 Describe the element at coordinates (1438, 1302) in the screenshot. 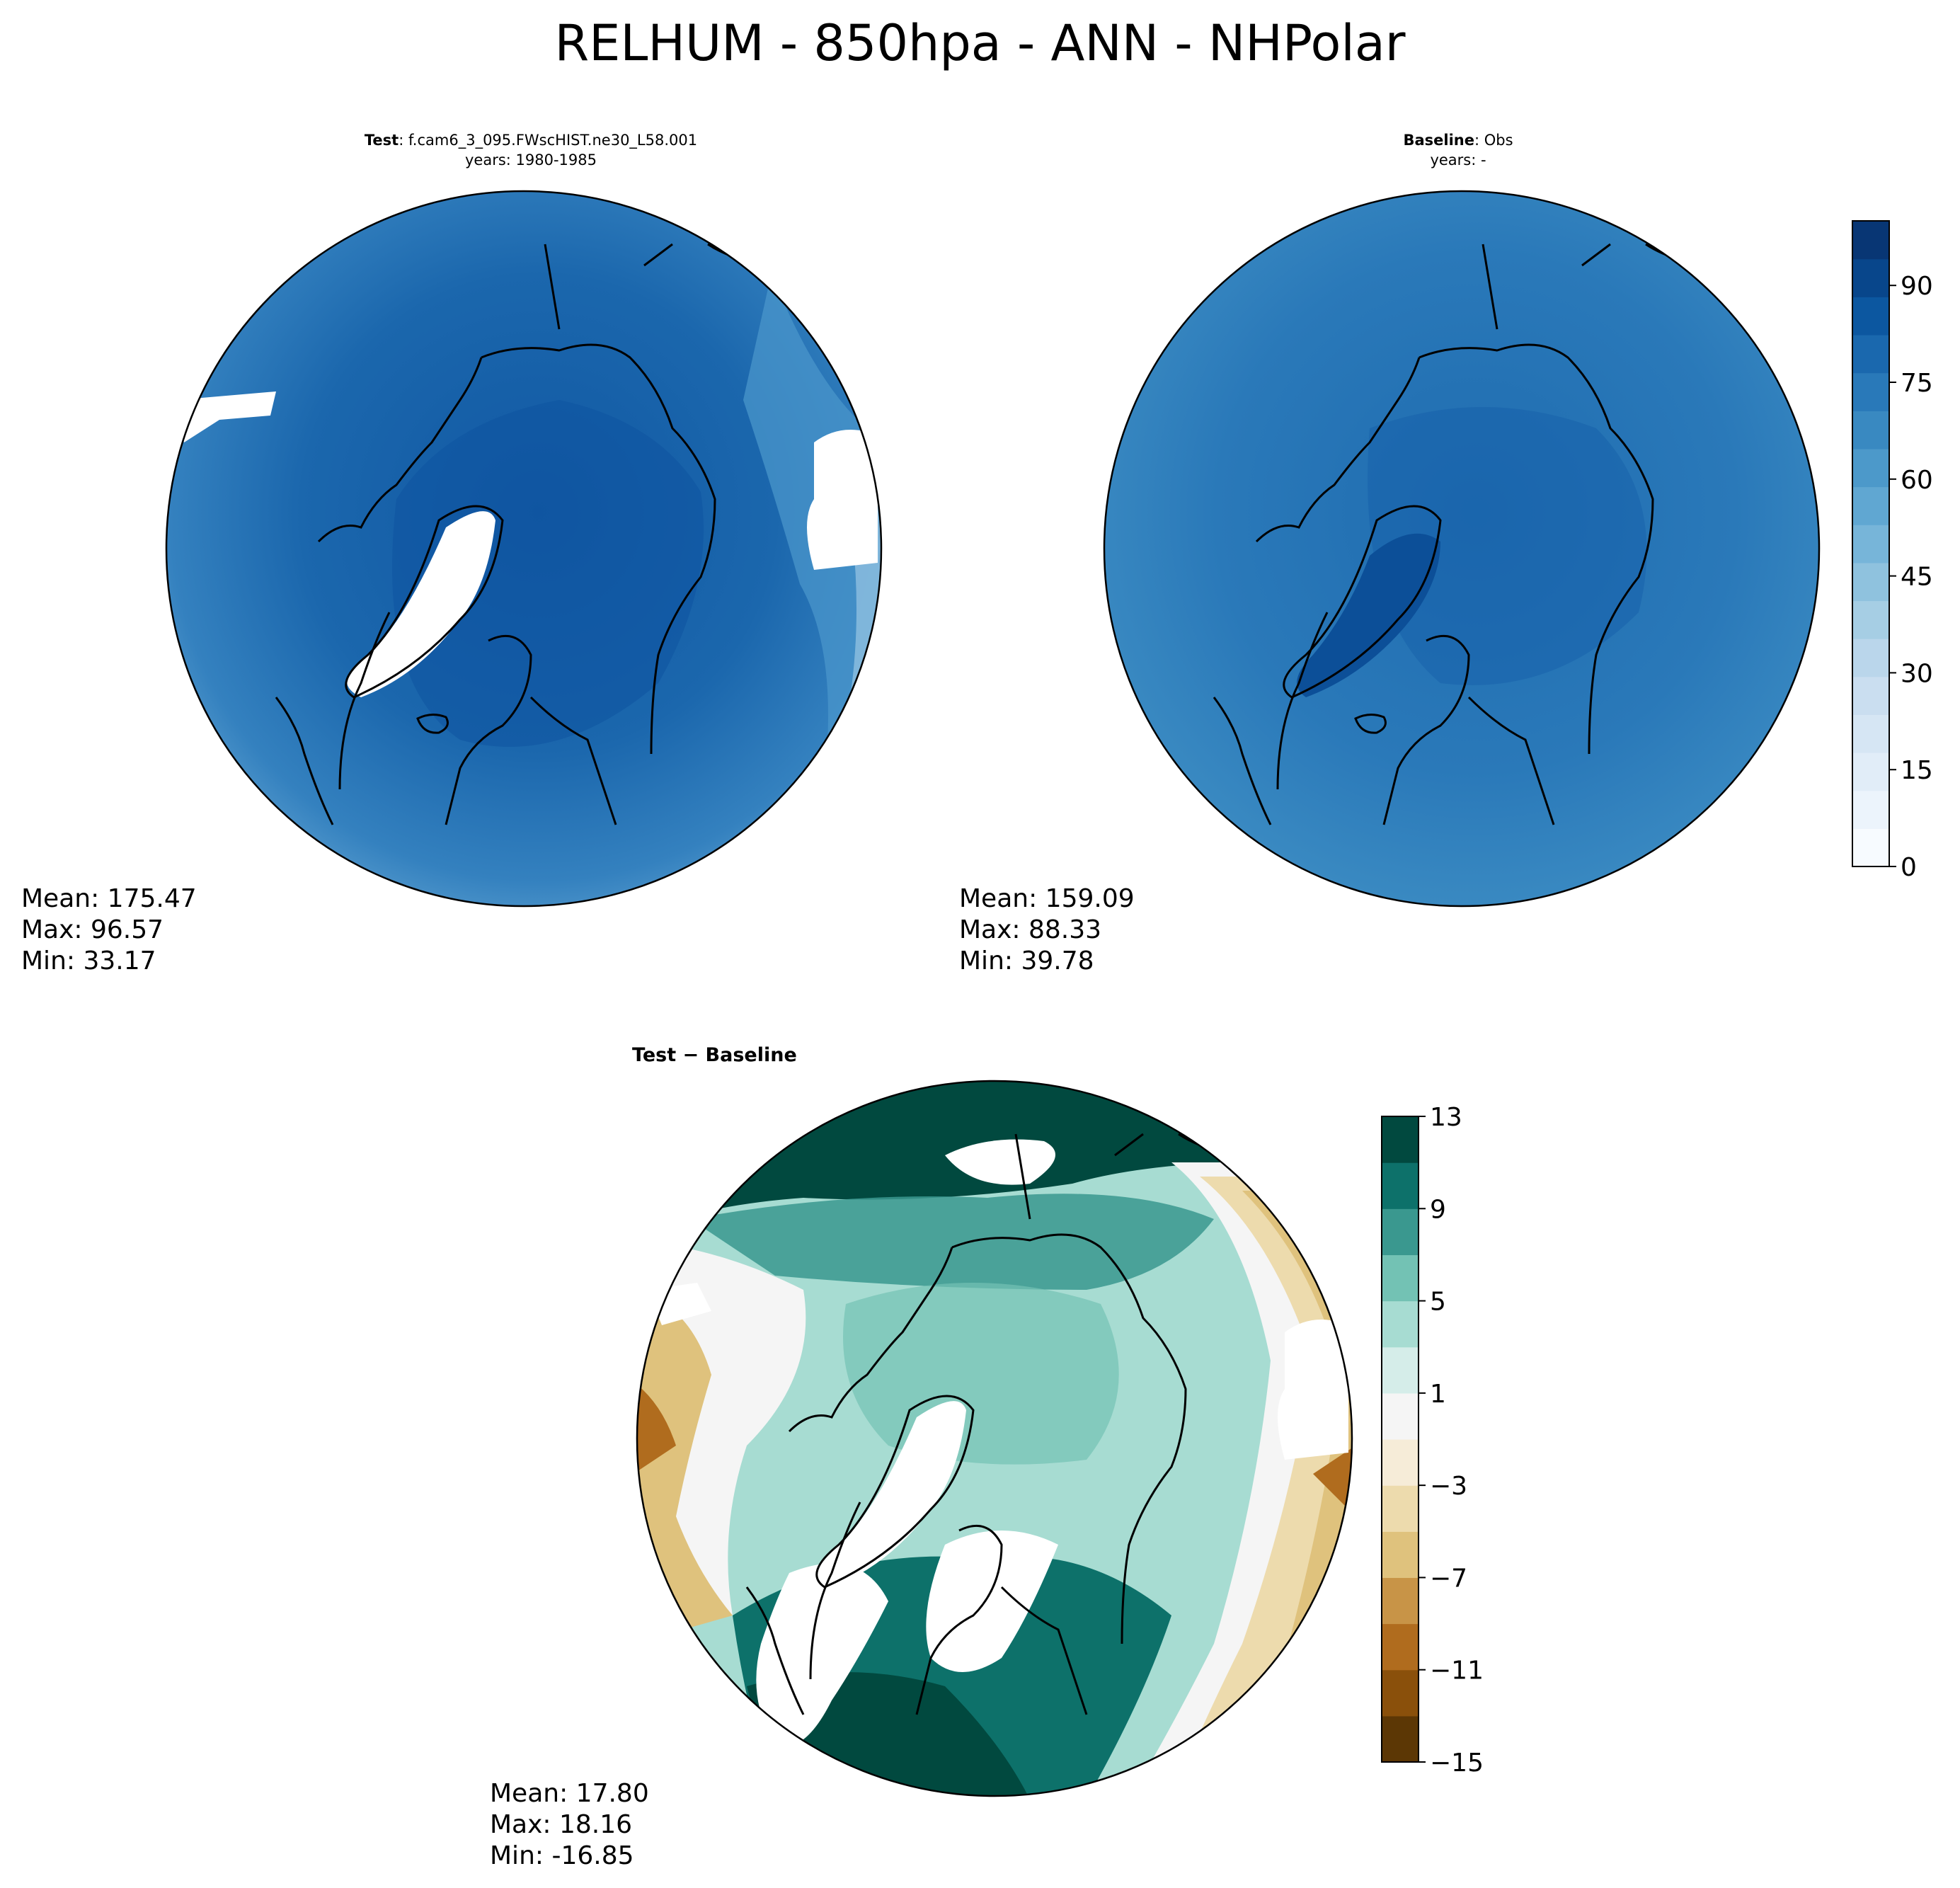

I see `diff-colorbar-tick-label: 5` at that location.